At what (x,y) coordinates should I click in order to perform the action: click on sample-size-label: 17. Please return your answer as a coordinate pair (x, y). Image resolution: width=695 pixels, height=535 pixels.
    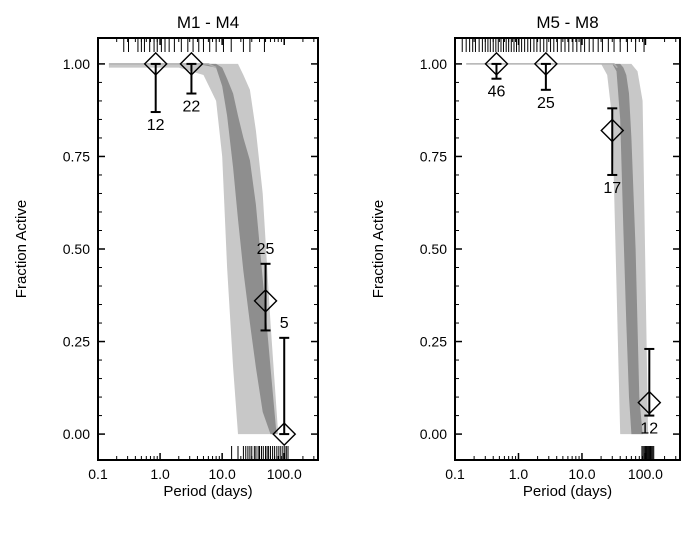
    Looking at the image, I should click on (612, 188).